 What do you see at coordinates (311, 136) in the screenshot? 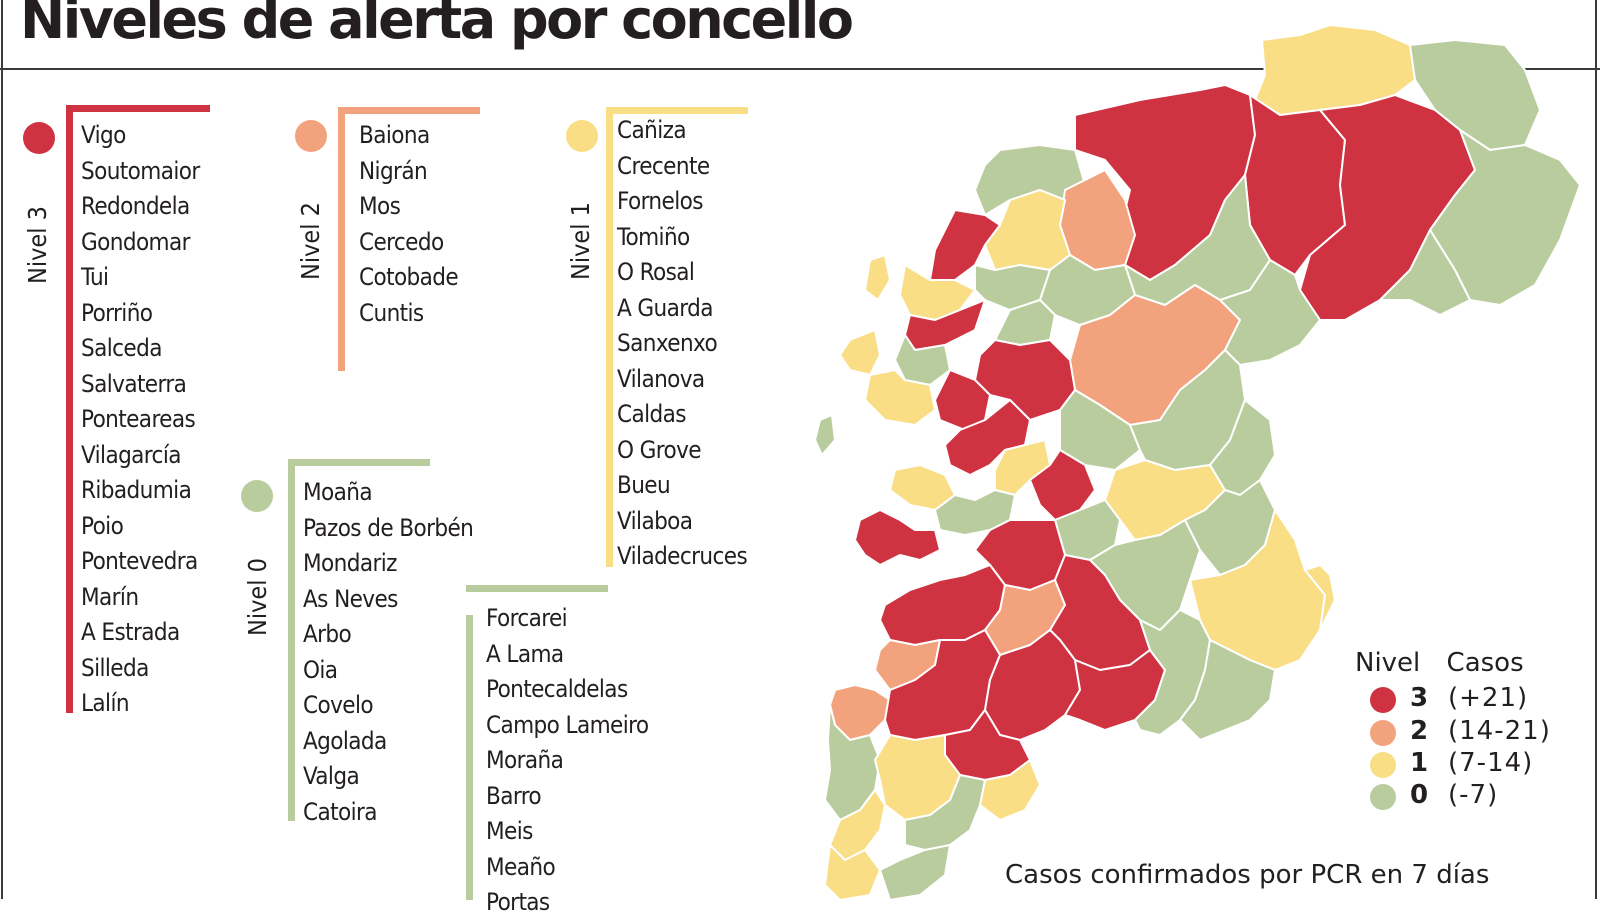
I see `nivel-2-dot` at bounding box center [311, 136].